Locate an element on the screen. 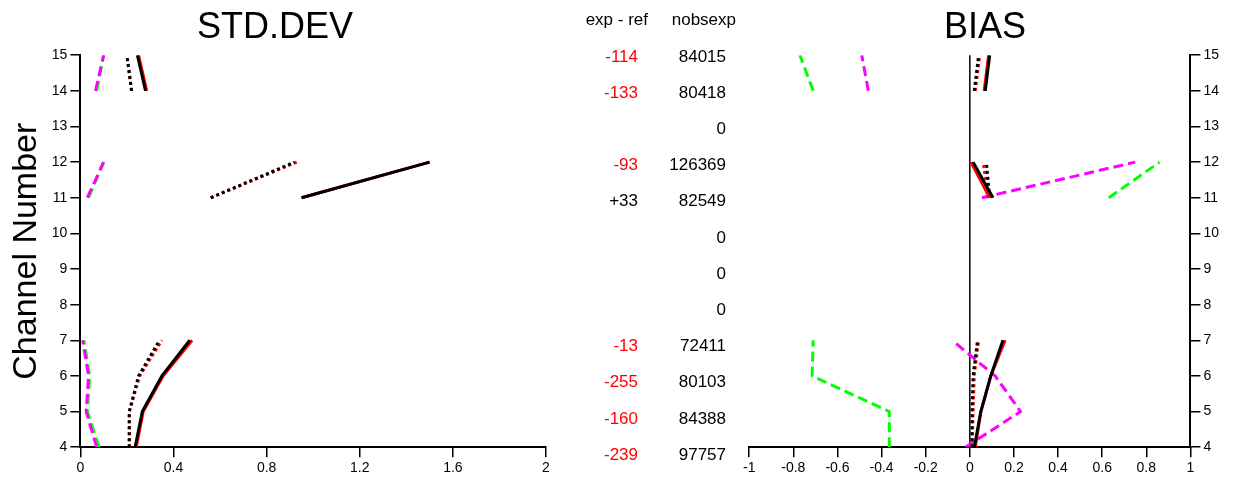  y-tick-label: 9 is located at coordinates (63, 267).